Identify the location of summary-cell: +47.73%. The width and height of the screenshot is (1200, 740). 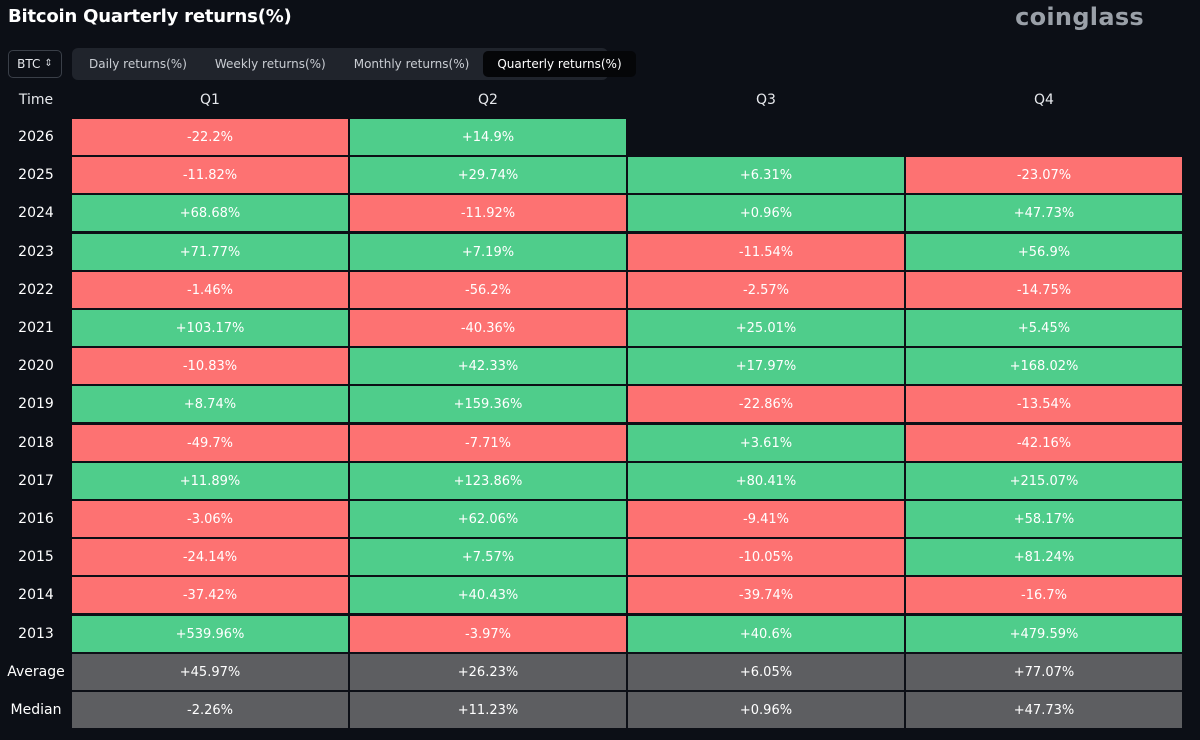
(1044, 710).